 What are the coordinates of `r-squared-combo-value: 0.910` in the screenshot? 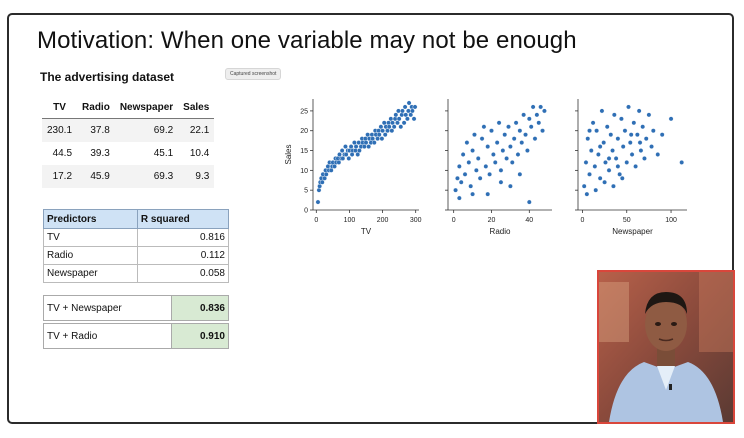 It's located at (200, 336).